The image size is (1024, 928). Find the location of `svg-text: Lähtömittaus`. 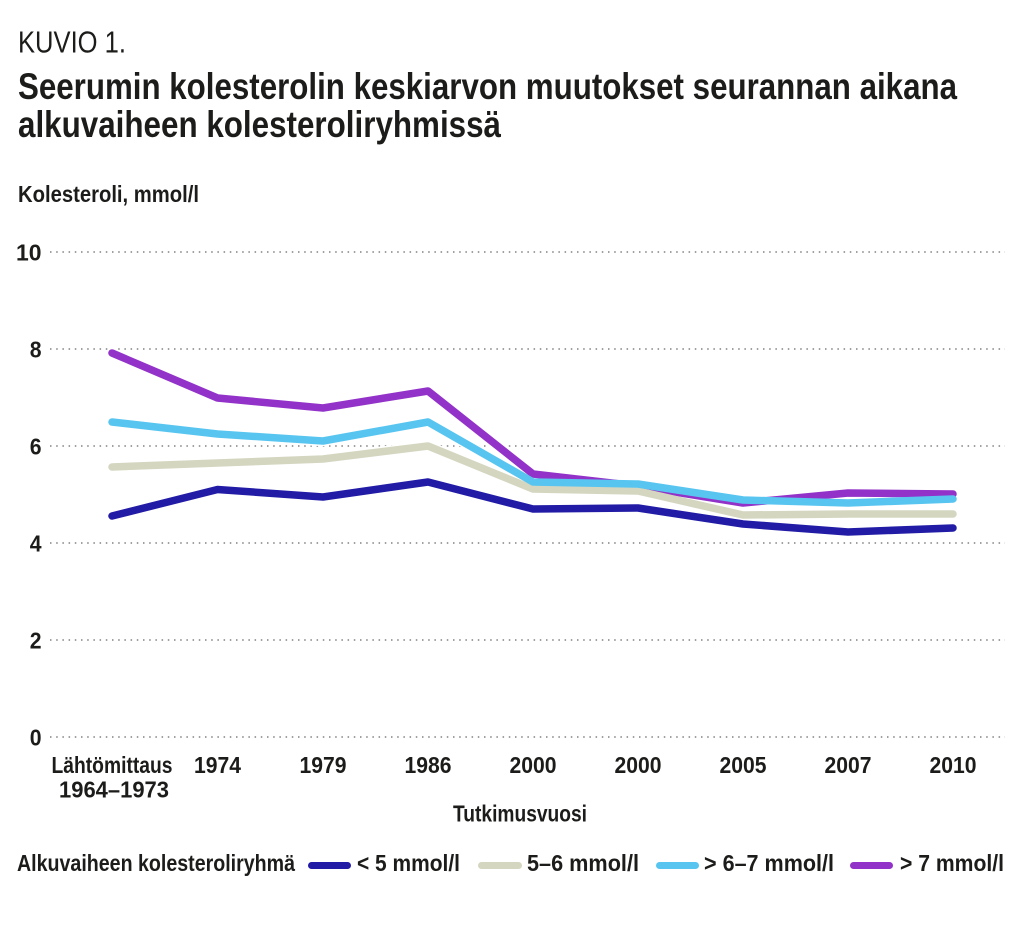

svg-text: Lähtömittaus is located at coordinates (112, 765).